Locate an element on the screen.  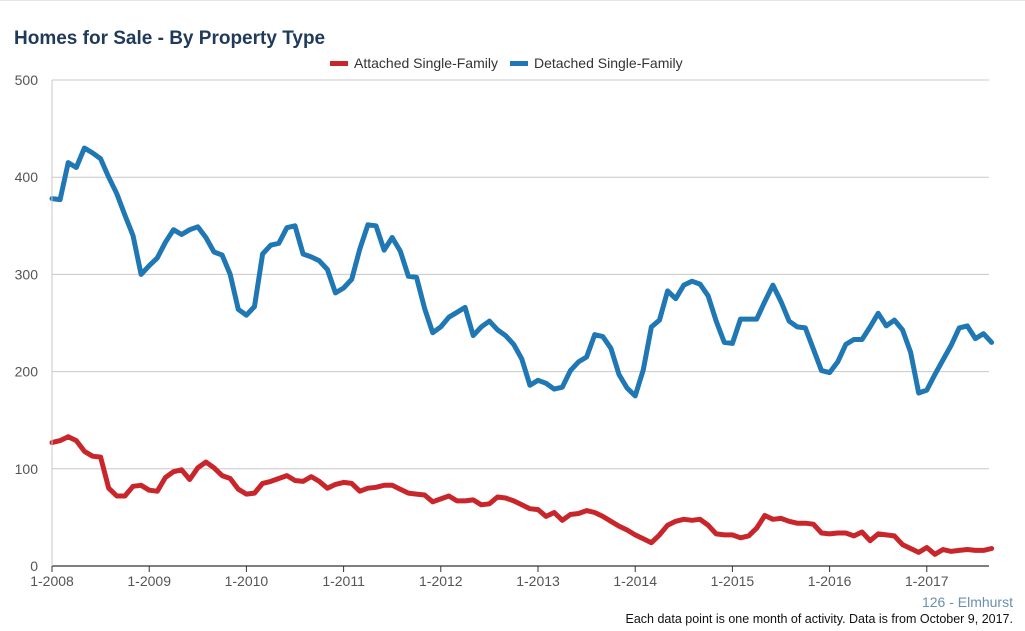
x-tick-label: 1-2016 is located at coordinates (830, 581).